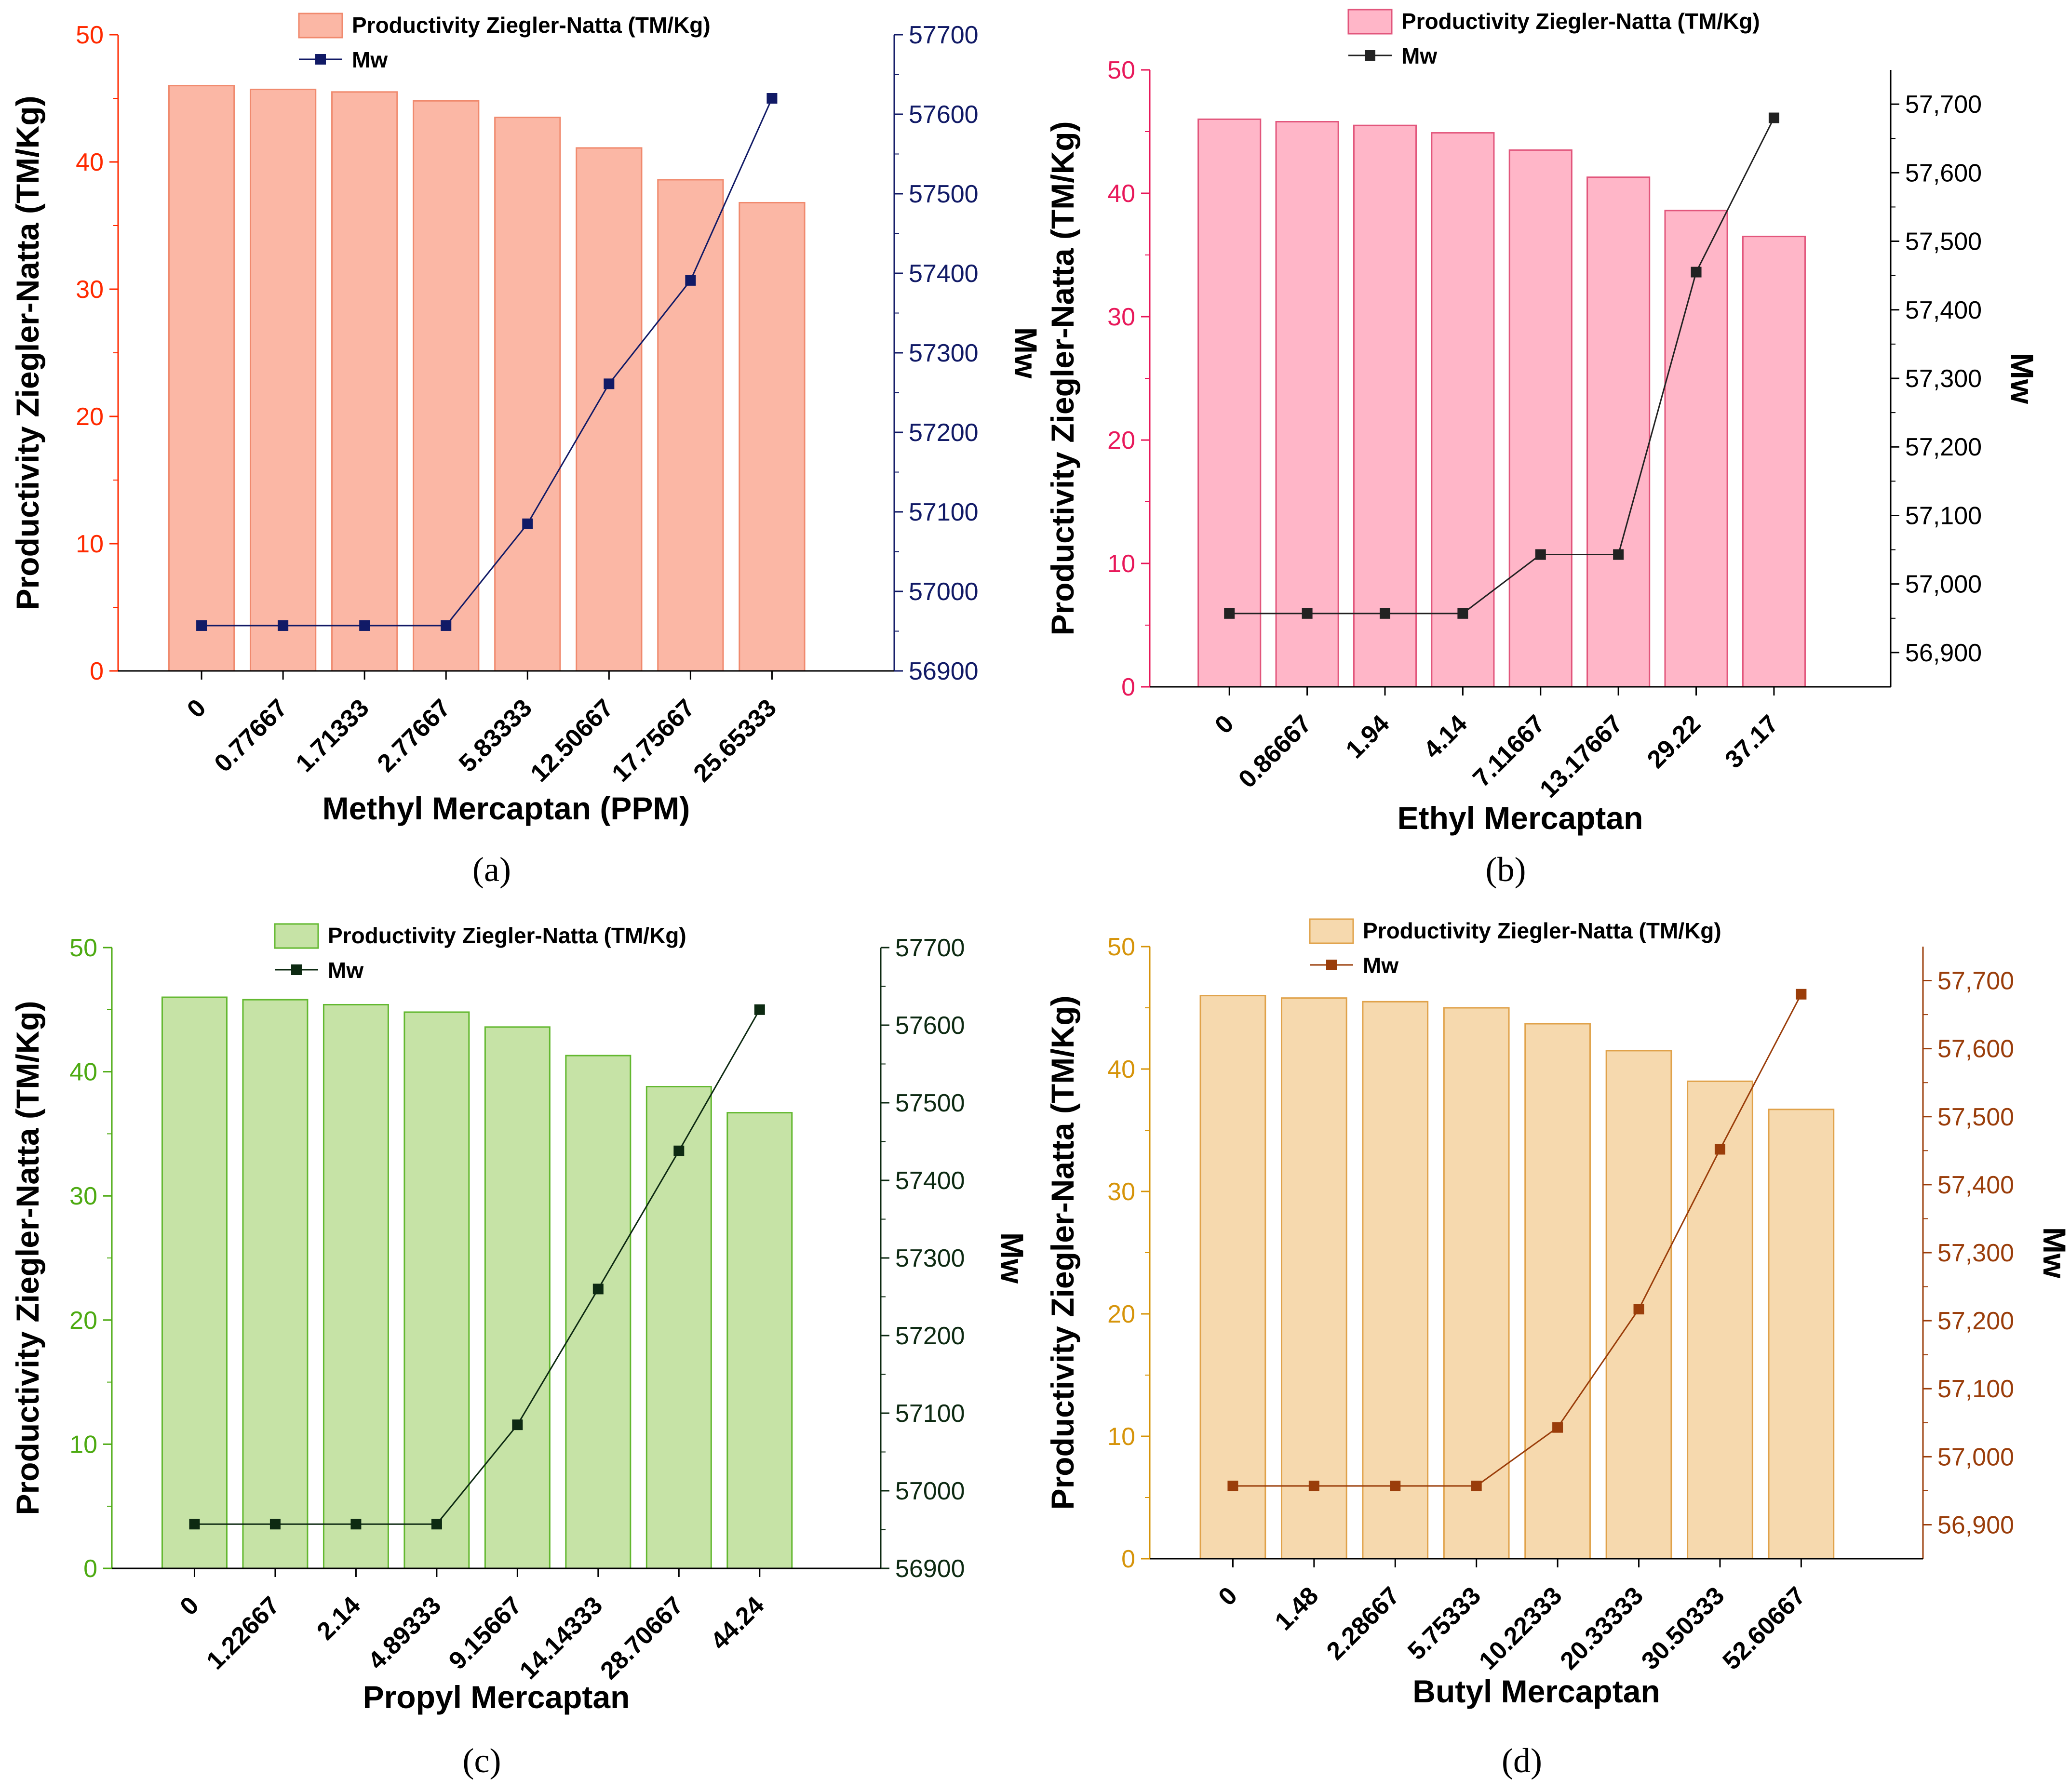  What do you see at coordinates (930, 1414) in the screenshot?
I see `right-tick-label: 57100` at bounding box center [930, 1414].